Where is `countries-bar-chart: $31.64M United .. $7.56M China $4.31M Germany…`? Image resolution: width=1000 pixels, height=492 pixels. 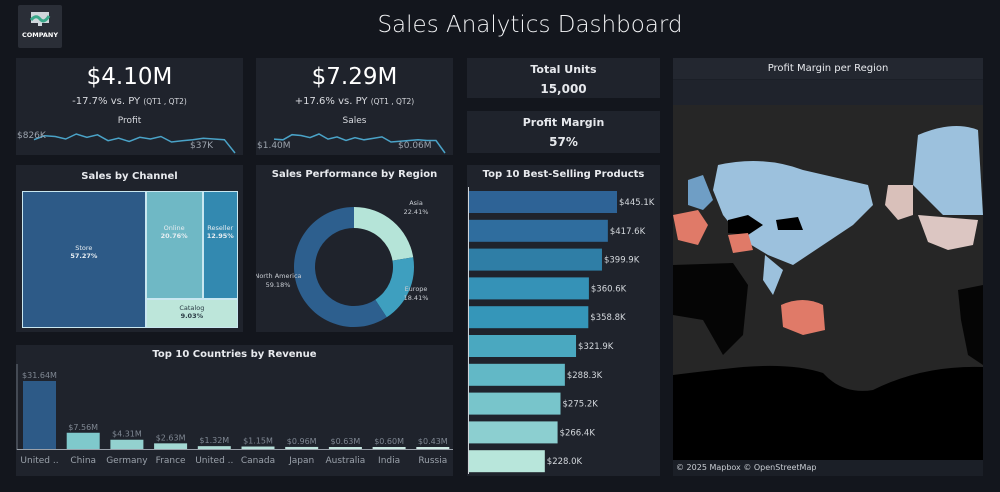
countries-bar-chart: $31.64M United .. $7.56M China $4.31M Germany… is located at coordinates (234, 415).